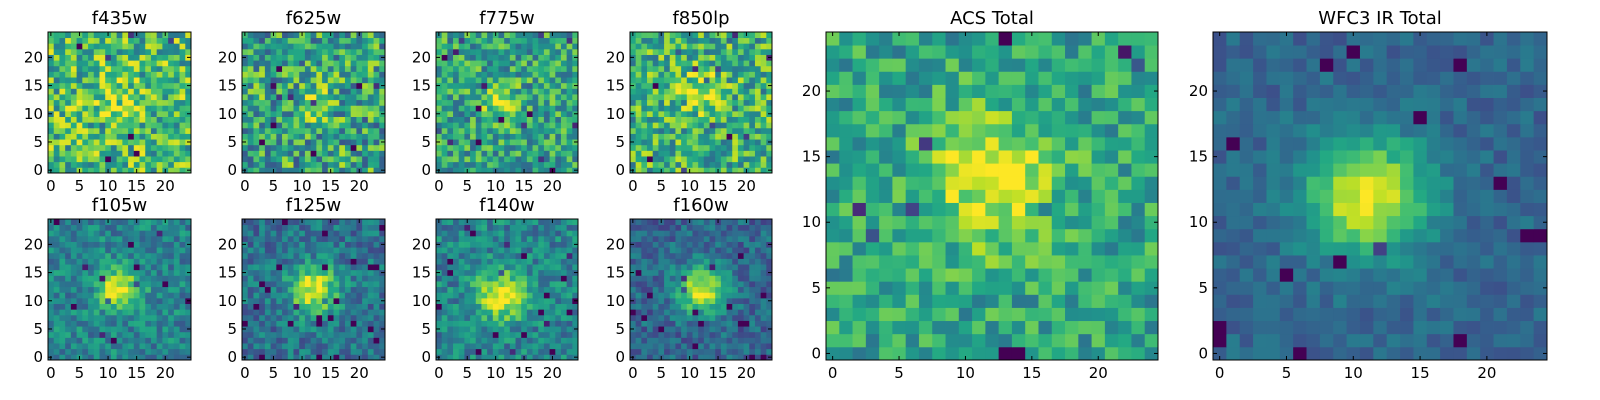 Image resolution: width=1600 pixels, height=400 pixels. What do you see at coordinates (33, 86) in the screenshot?
I see `y-tick-label: 15` at bounding box center [33, 86].